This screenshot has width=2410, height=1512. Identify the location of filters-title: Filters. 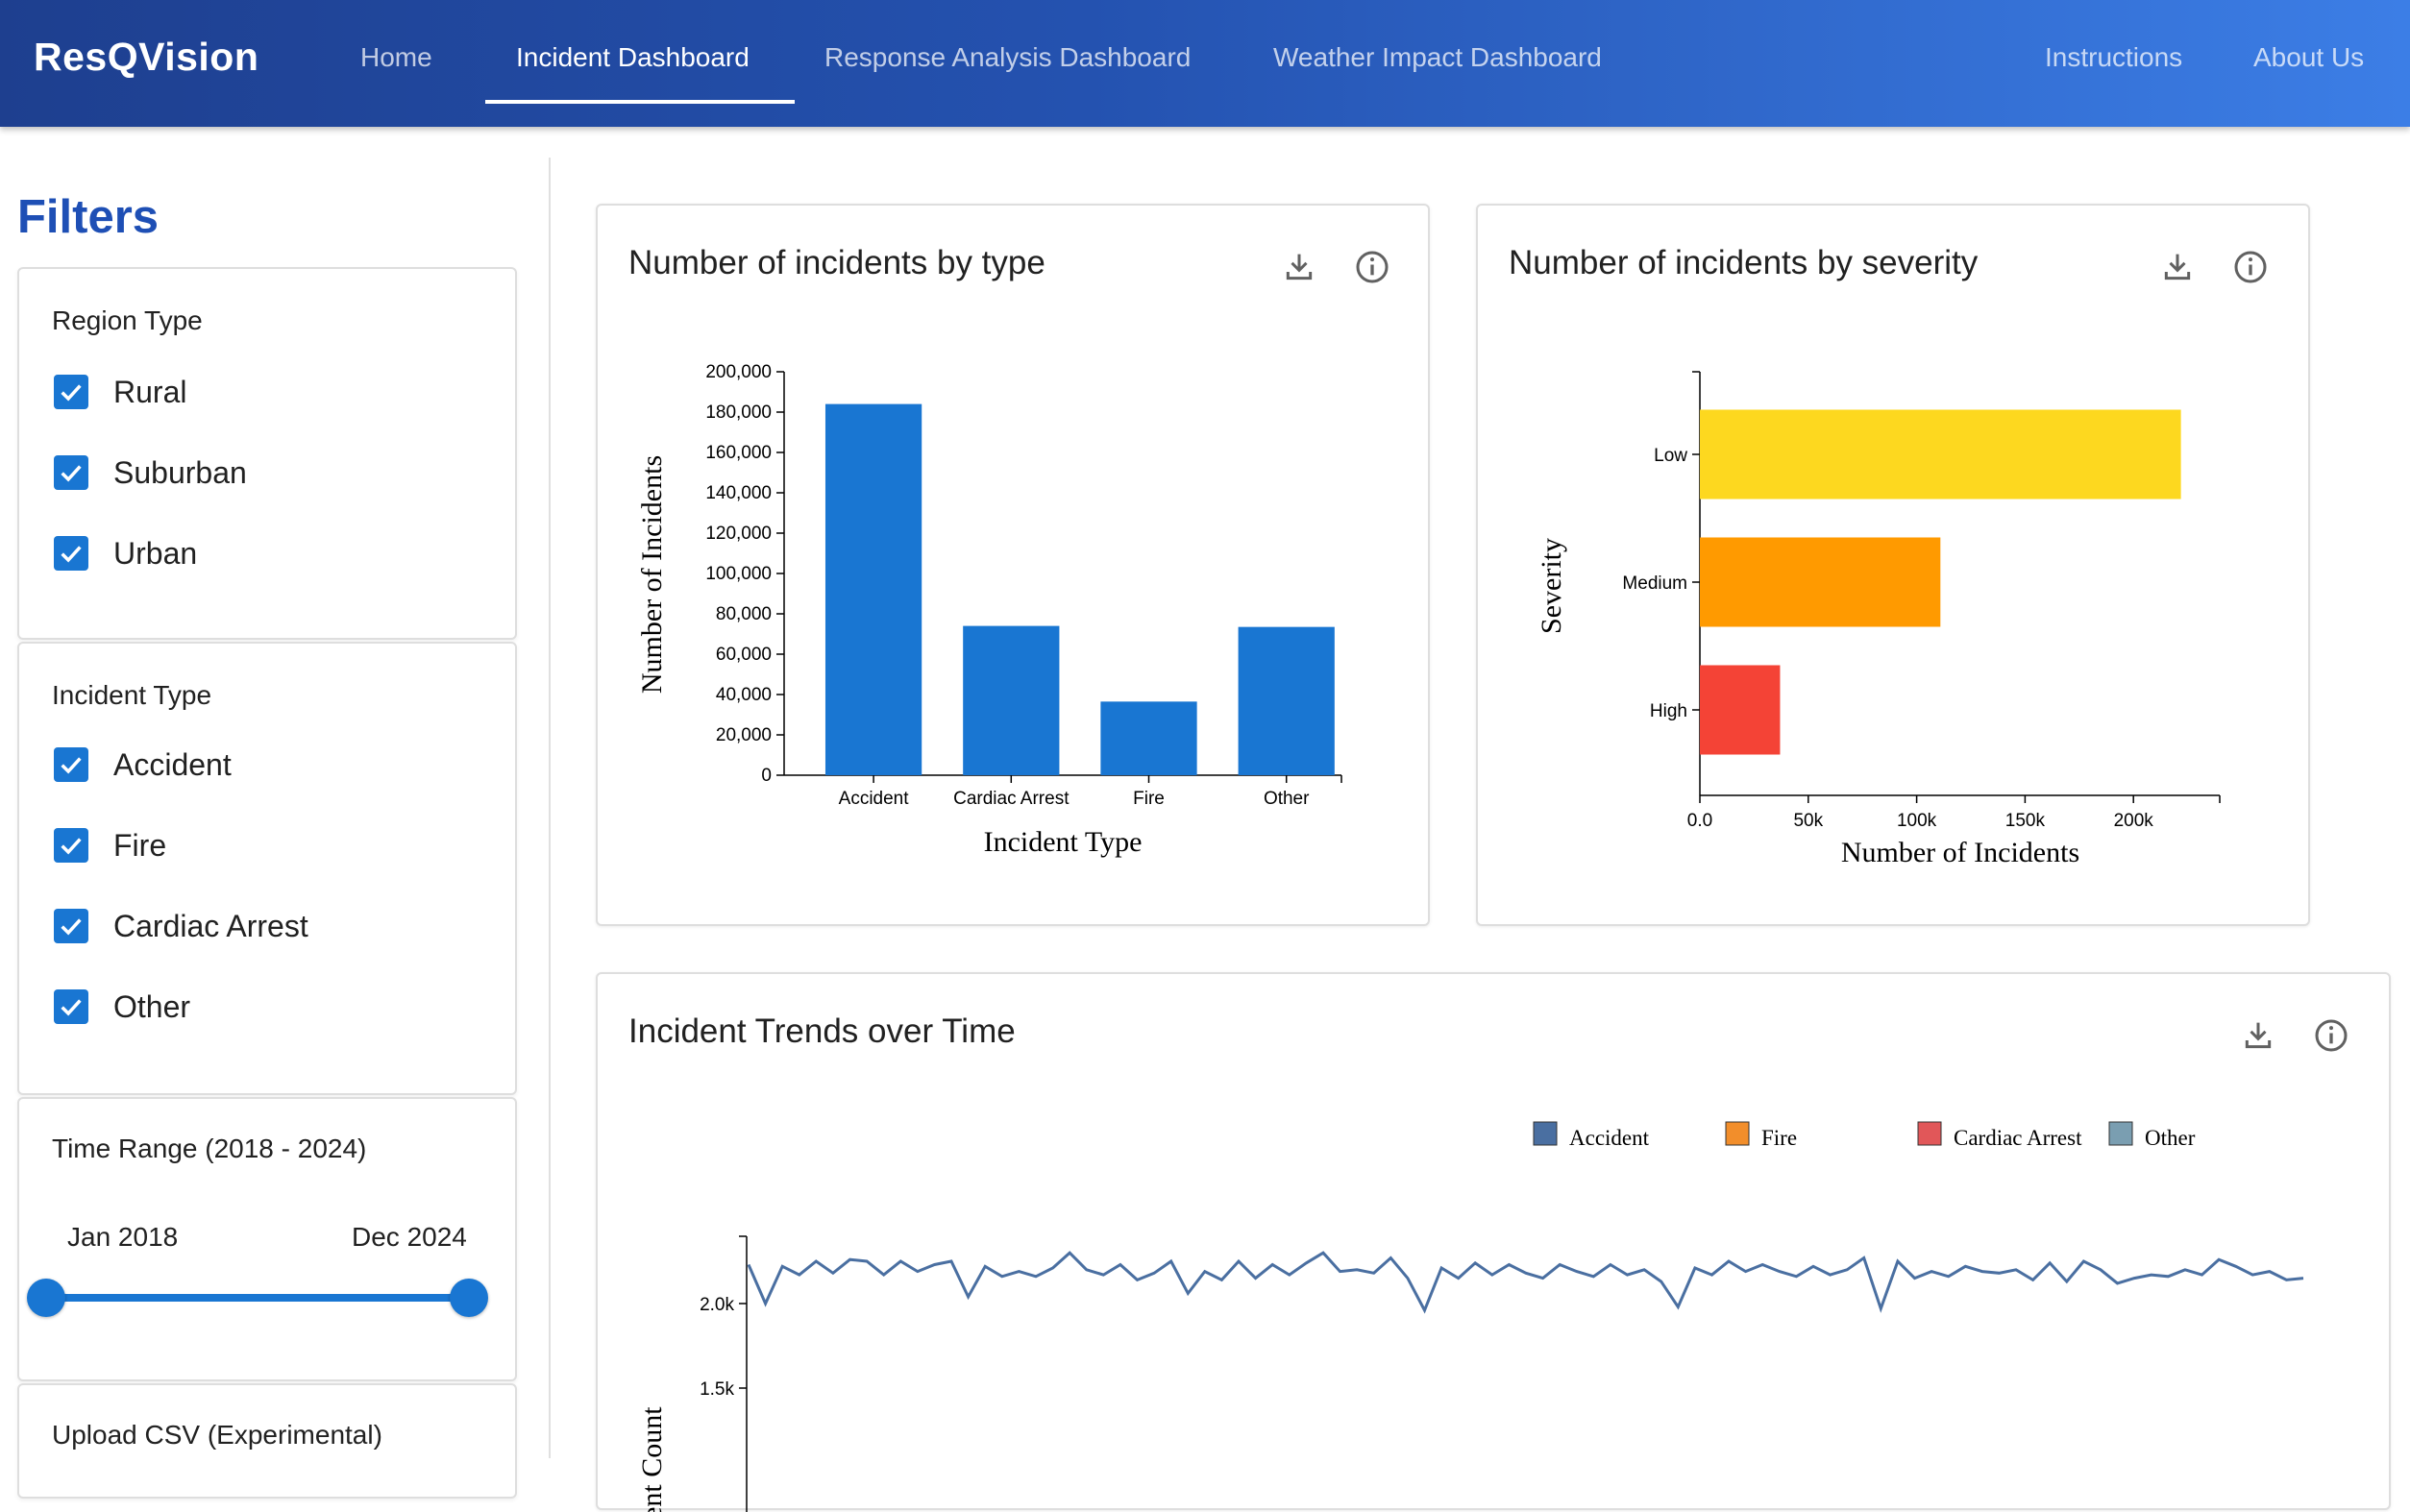
(89, 217).